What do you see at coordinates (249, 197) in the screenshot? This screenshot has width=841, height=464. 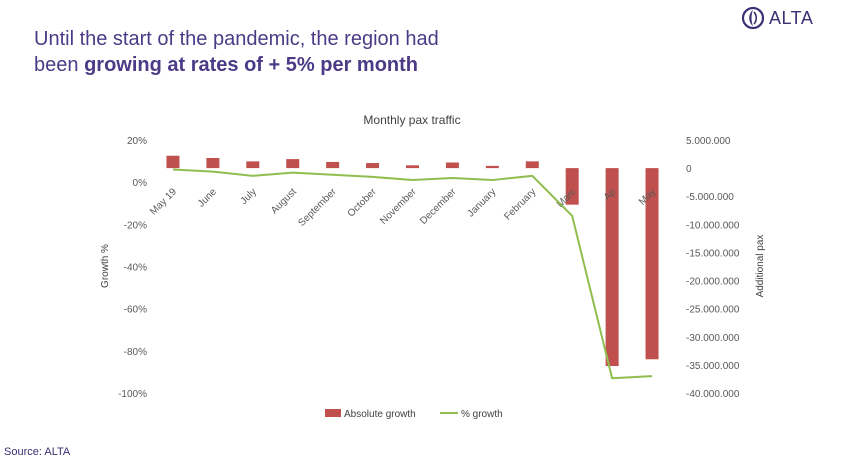 I see `x-tick-label: July` at bounding box center [249, 197].